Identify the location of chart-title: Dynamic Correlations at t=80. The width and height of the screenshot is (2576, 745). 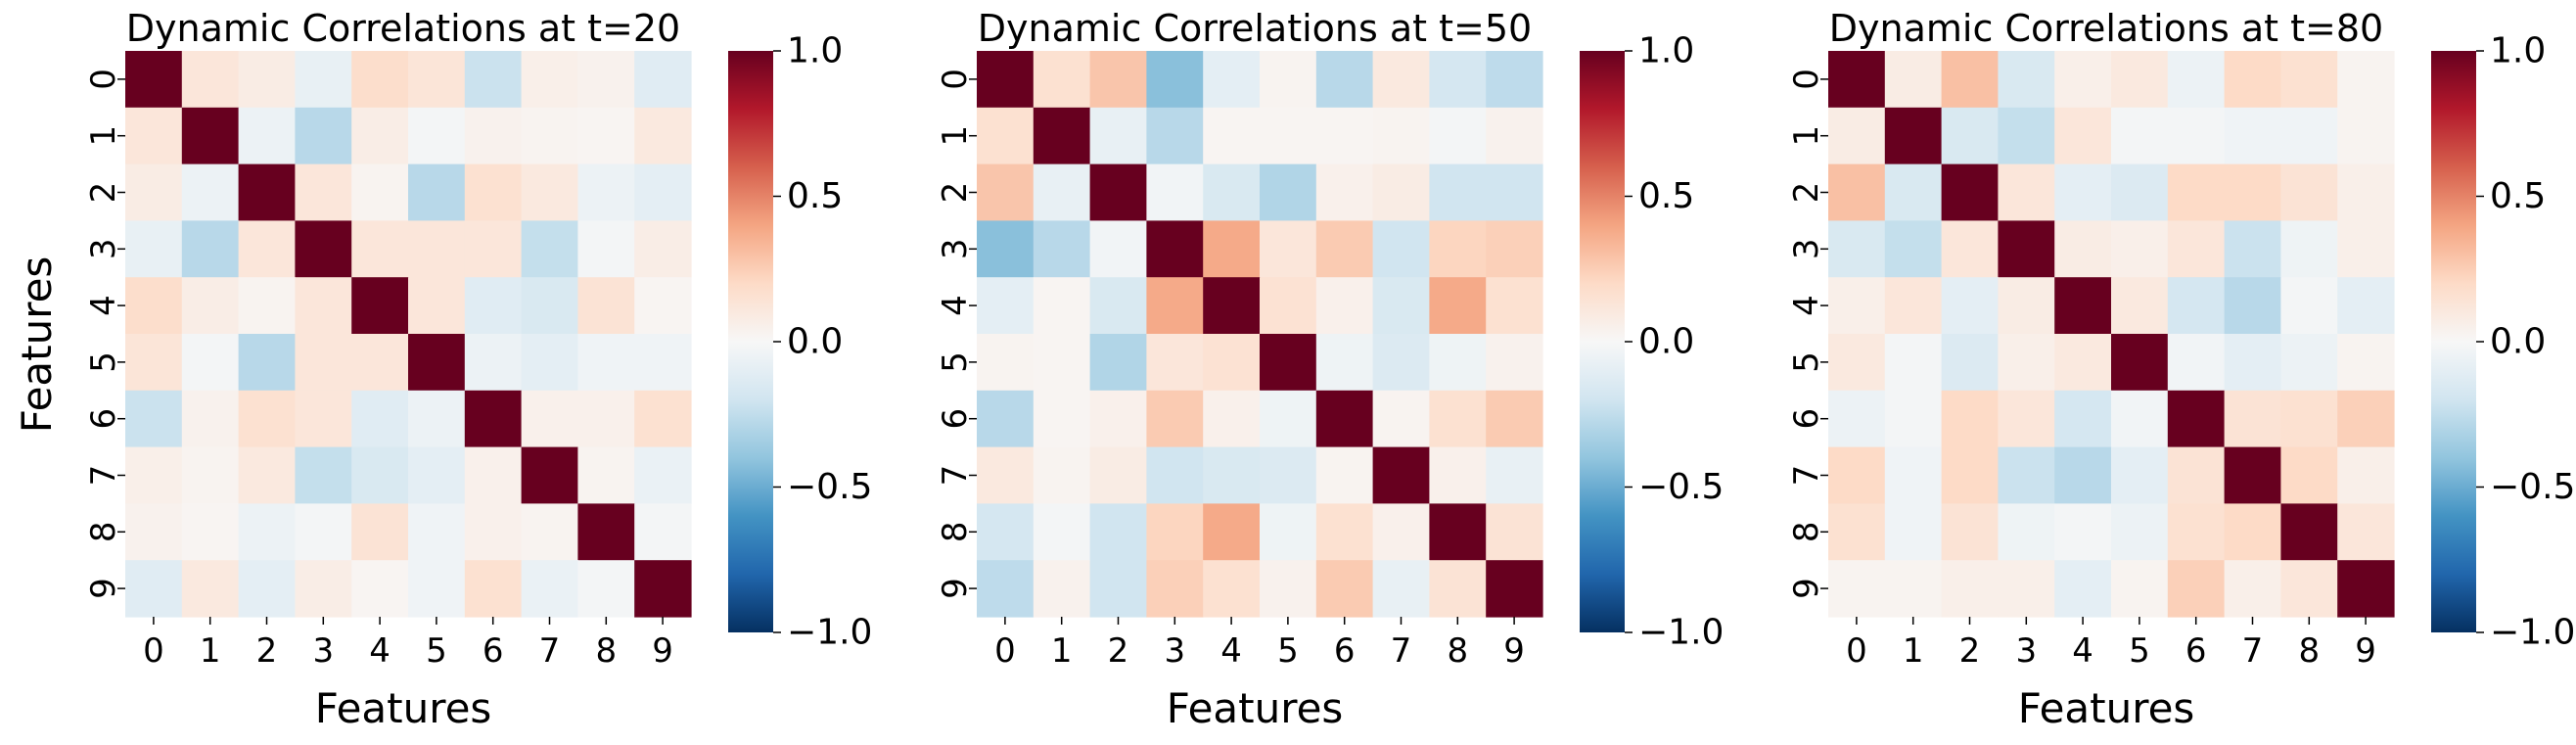
(2106, 29).